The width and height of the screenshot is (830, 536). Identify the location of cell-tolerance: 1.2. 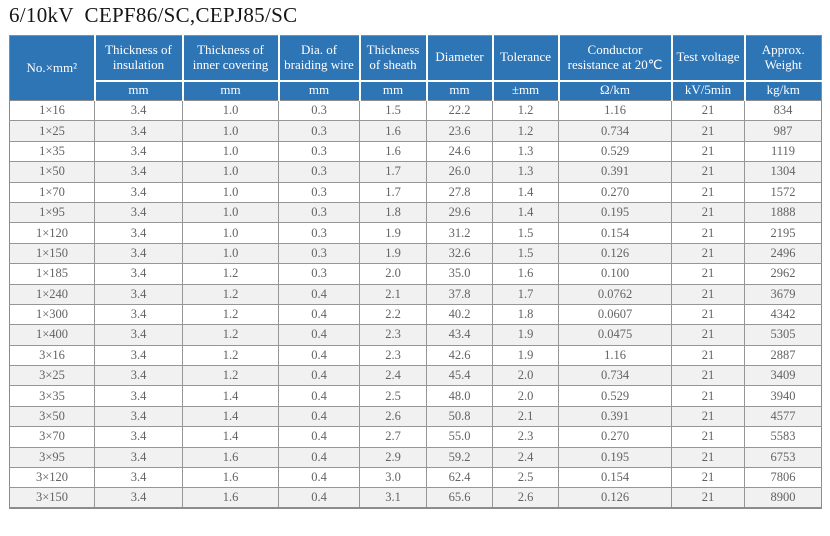
(525, 110).